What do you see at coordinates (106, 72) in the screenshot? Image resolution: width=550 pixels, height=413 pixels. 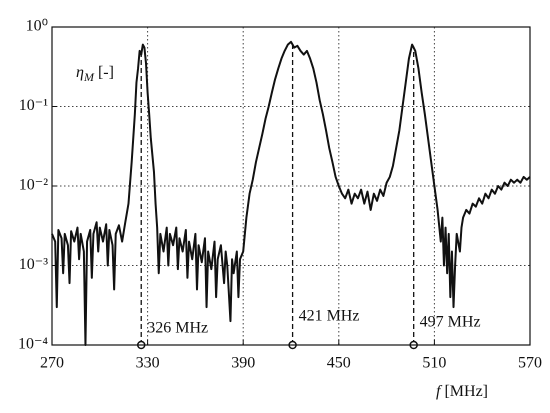 I see `y-label-unit: [-]` at bounding box center [106, 72].